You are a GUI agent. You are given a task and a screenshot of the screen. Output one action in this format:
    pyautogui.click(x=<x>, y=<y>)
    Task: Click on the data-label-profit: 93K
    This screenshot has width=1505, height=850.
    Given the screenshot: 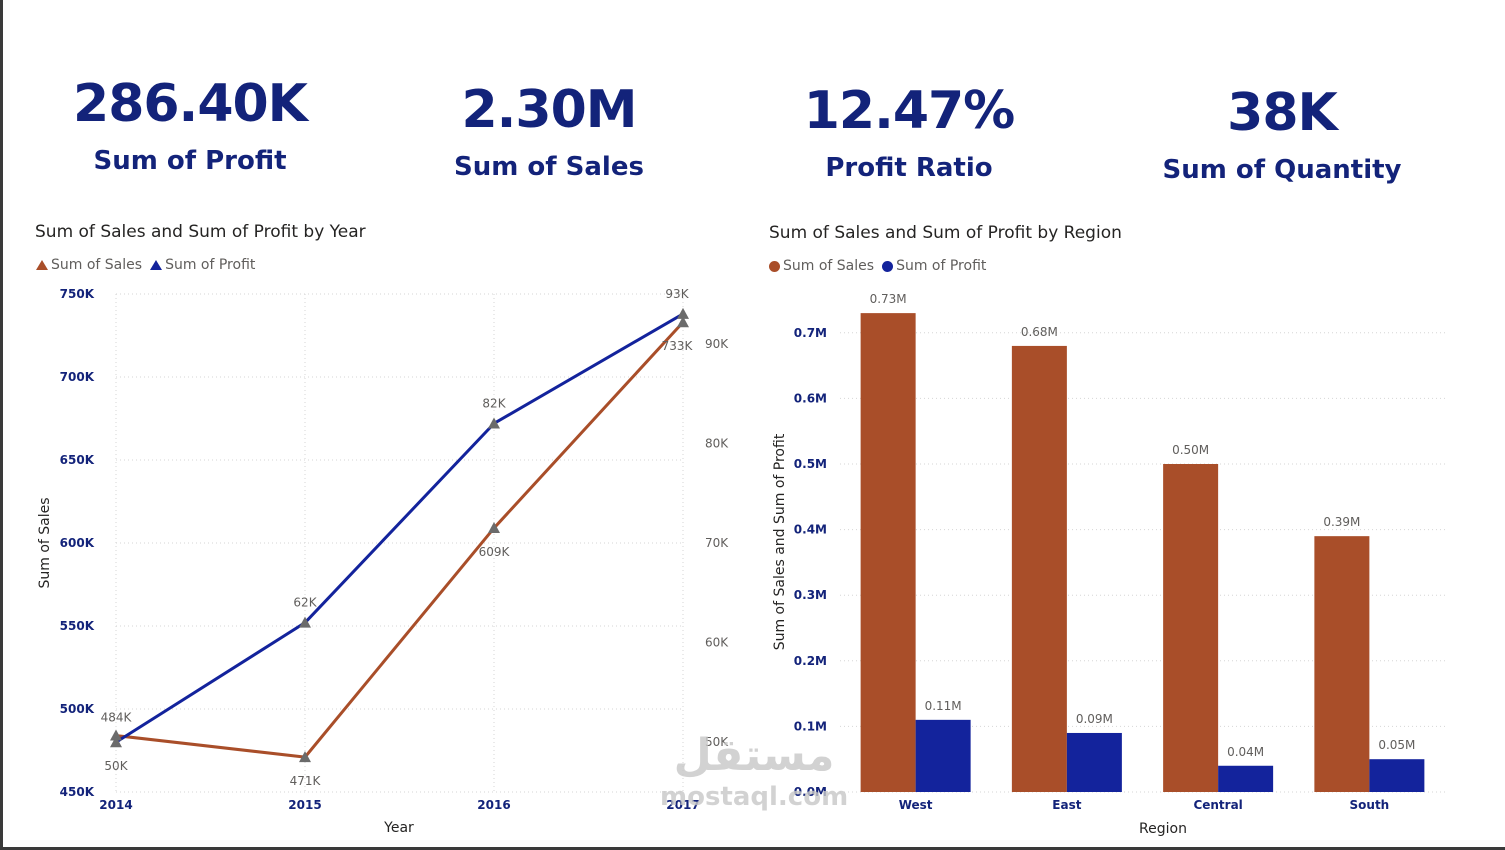 What is the action you would take?
    pyautogui.click(x=677, y=294)
    